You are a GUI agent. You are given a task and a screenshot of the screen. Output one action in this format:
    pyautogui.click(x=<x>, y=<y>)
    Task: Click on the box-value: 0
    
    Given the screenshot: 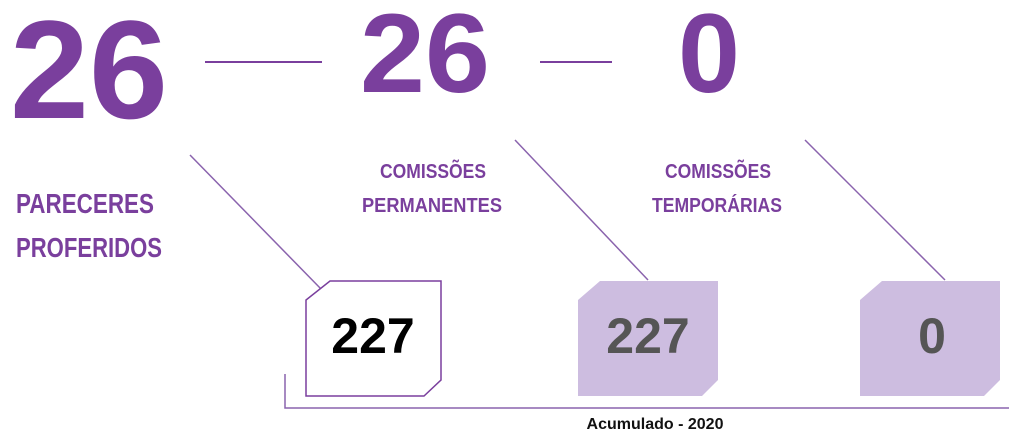 What is the action you would take?
    pyautogui.click(x=932, y=336)
    